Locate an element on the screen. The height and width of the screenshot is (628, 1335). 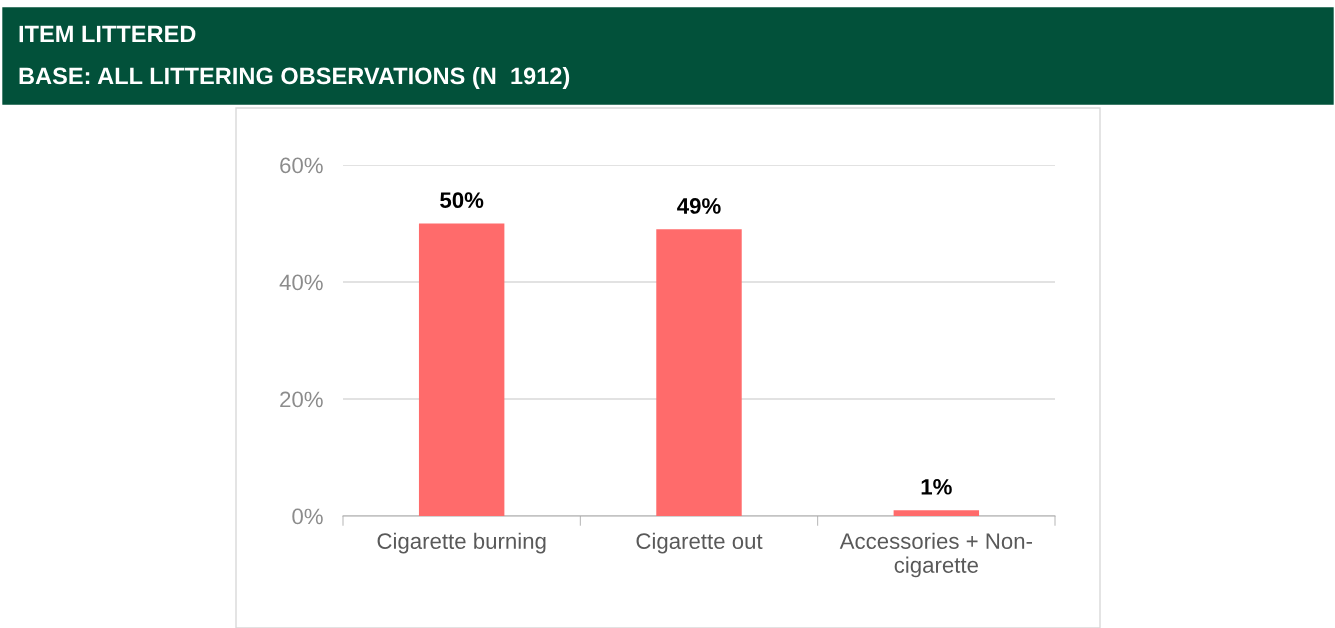
y-tick-label: 40% is located at coordinates (301, 282).